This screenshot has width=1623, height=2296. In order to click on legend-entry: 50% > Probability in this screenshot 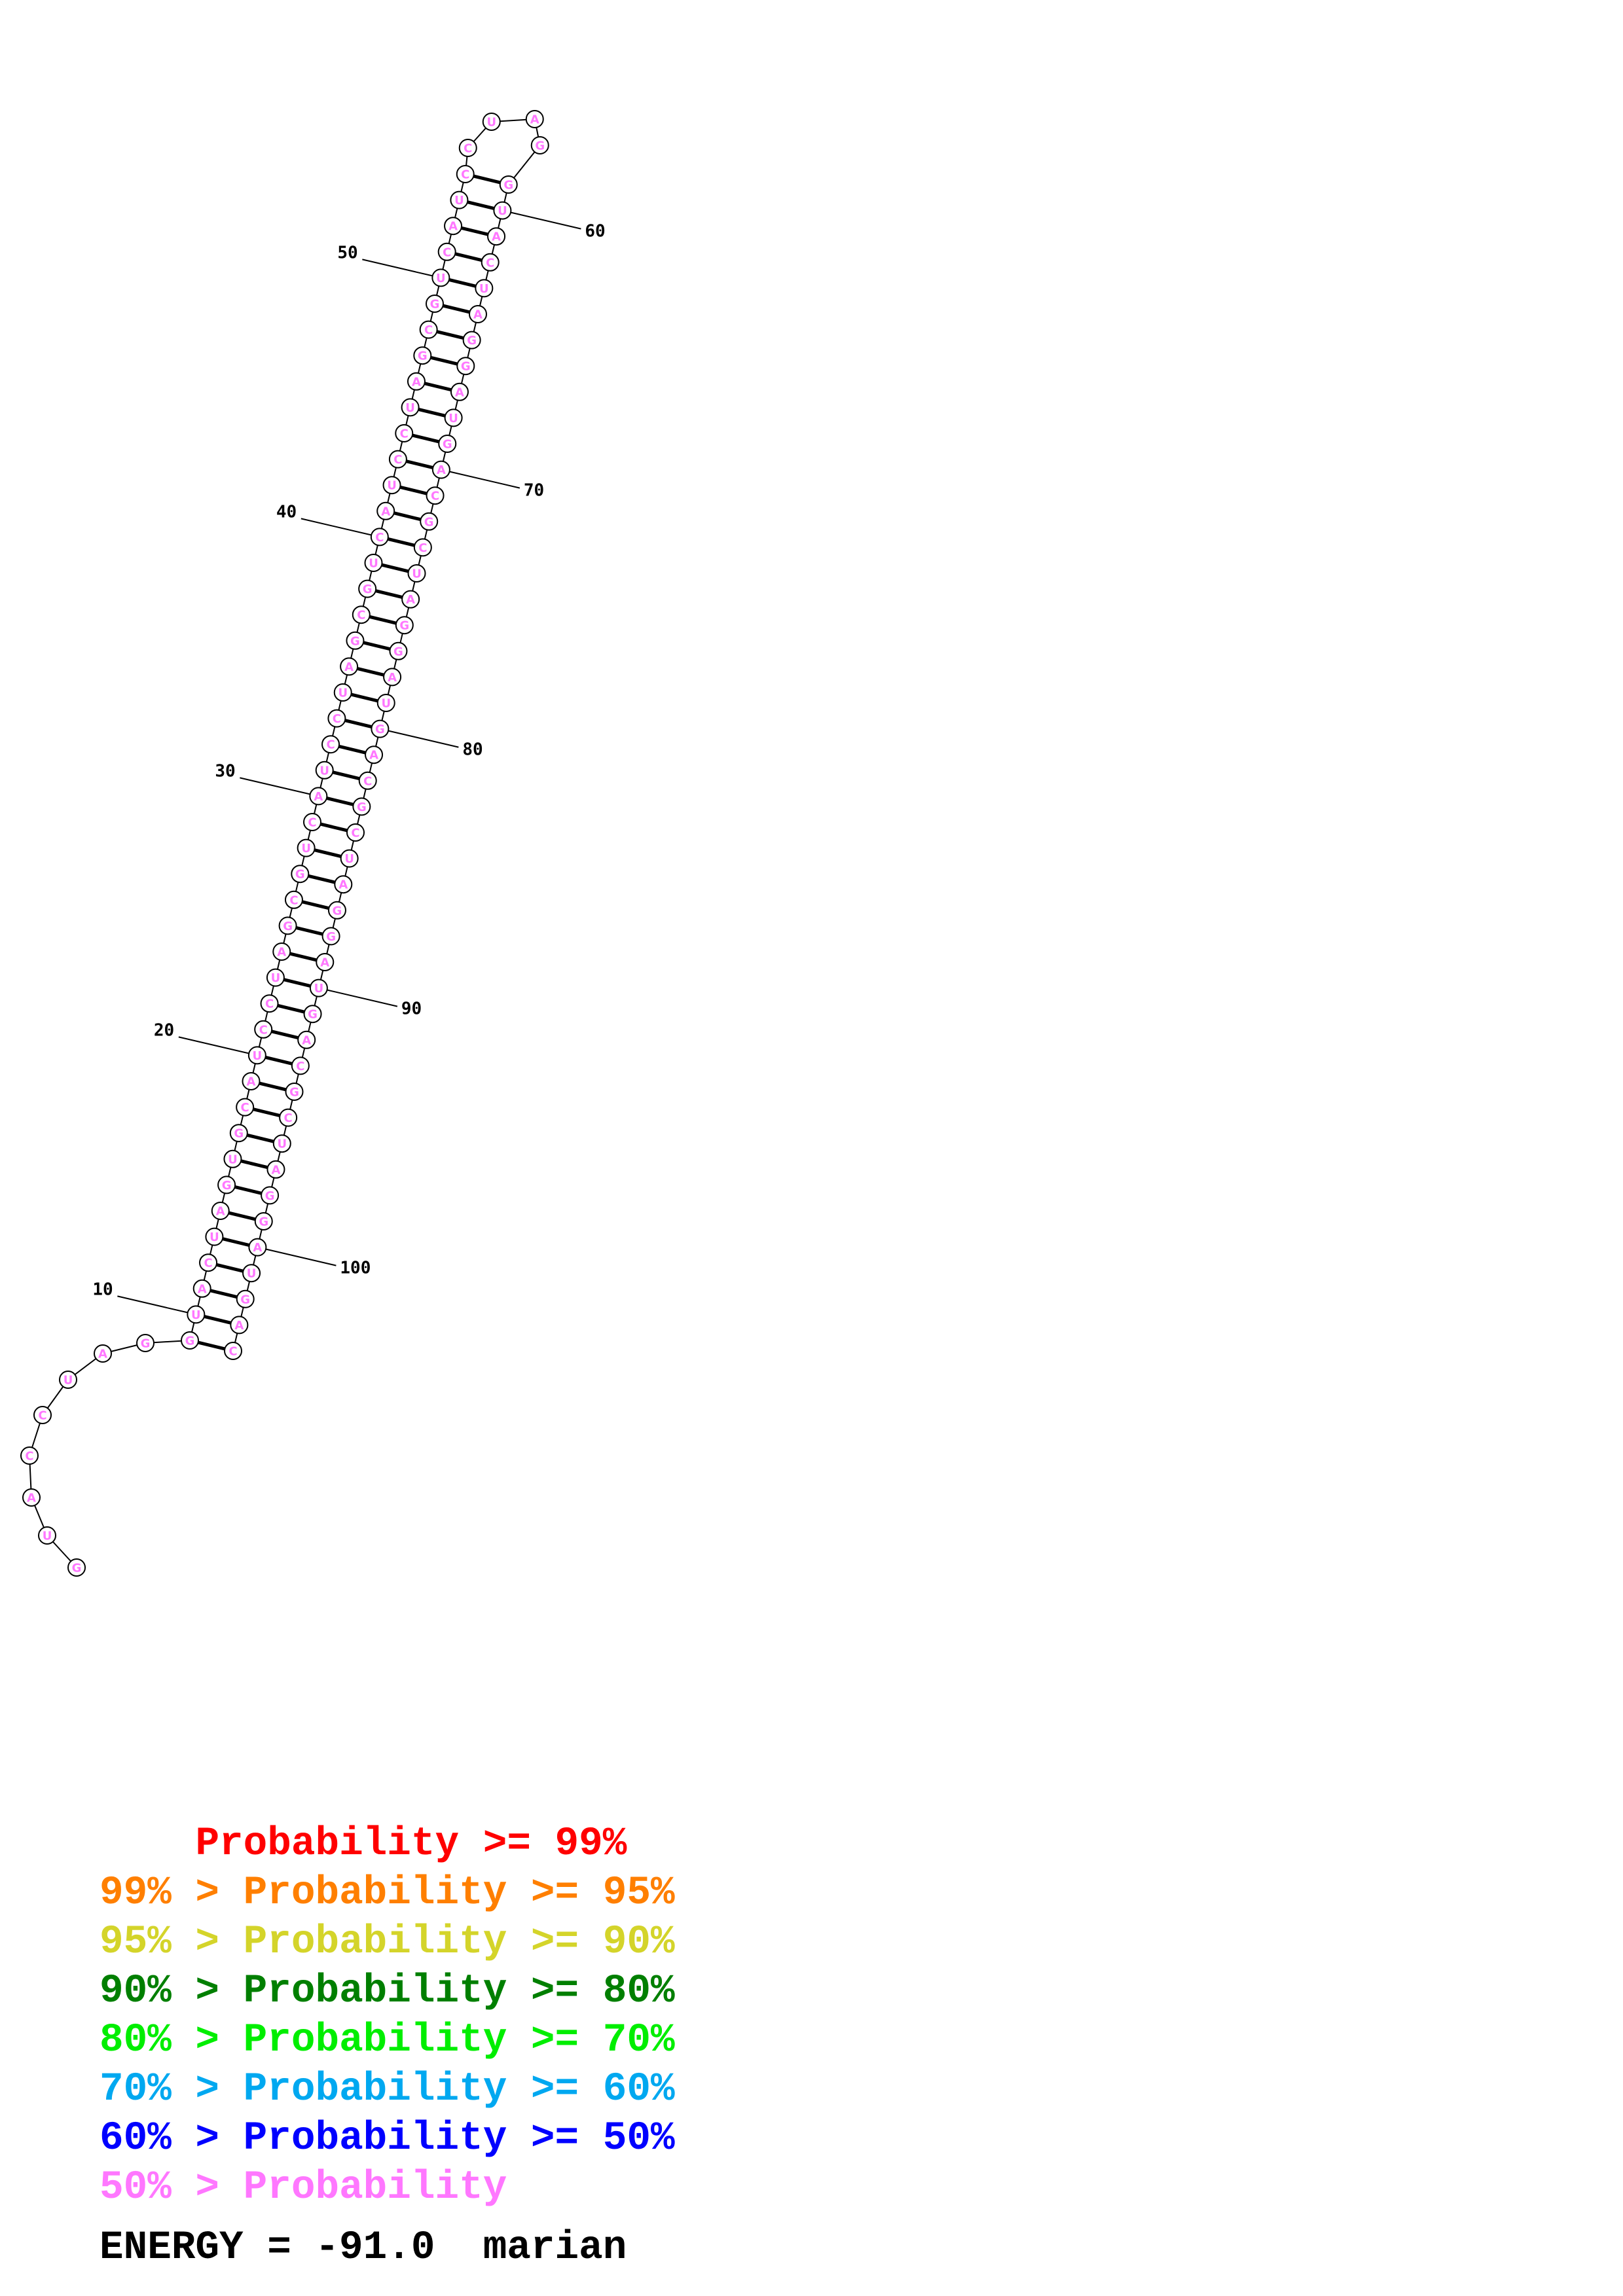, I will do `click(387, 2187)`.